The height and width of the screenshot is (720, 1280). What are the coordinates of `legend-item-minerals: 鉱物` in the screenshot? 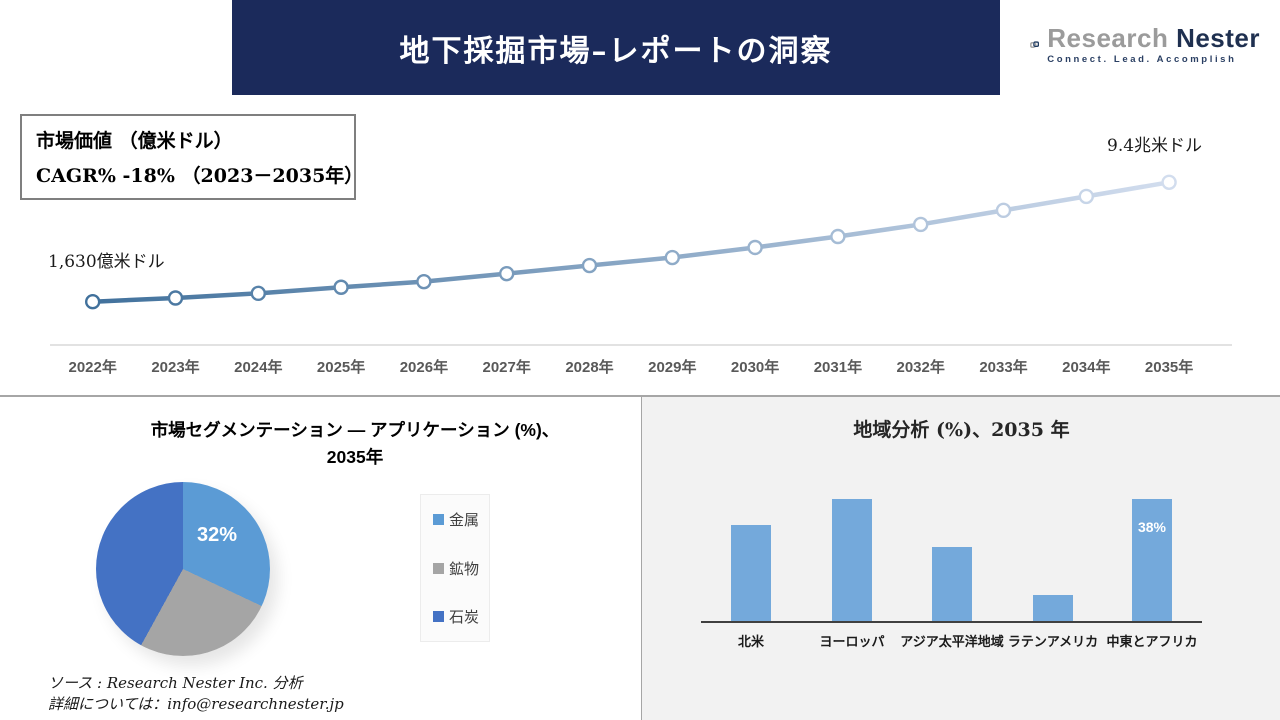 It's located at (461, 568).